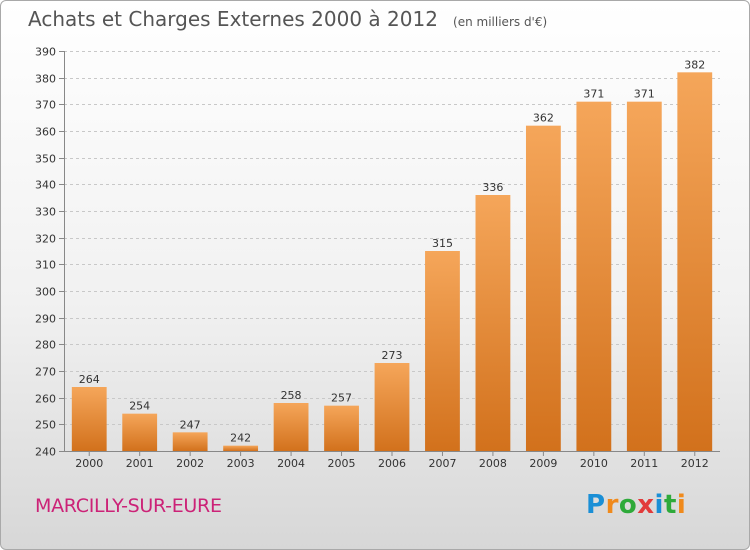  Describe the element at coordinates (695, 261) in the screenshot. I see `bar-2012` at that location.